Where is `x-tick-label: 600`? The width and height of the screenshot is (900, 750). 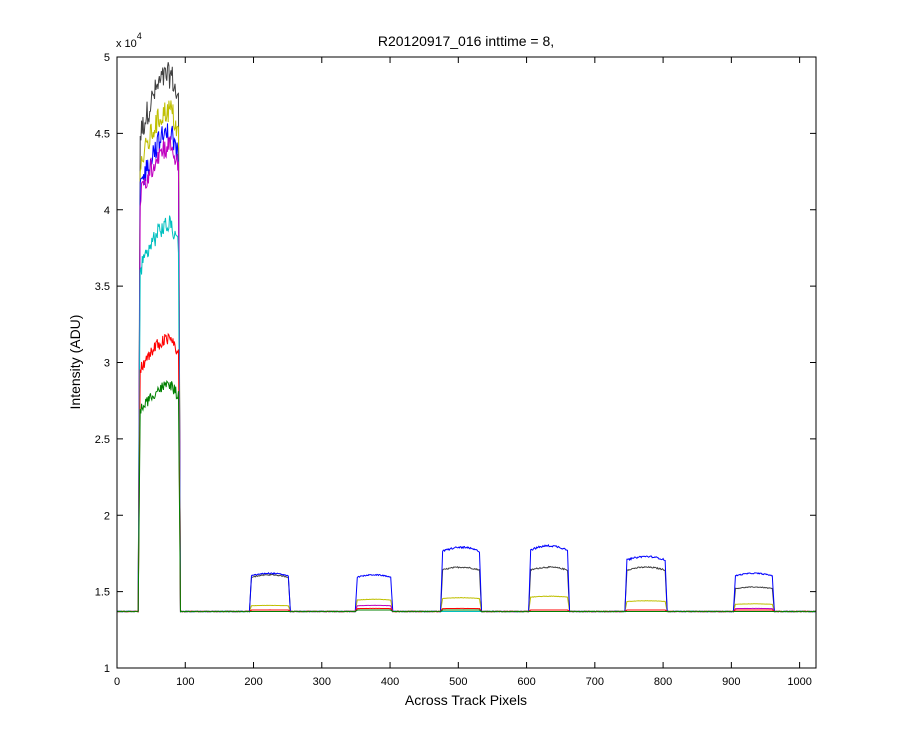
x-tick-label: 600 is located at coordinates (526, 682).